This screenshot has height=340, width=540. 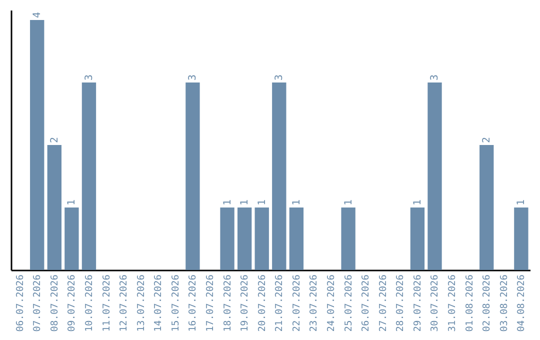 What do you see at coordinates (176, 303) in the screenshot?
I see `x-tick-label: 15.07.2026` at bounding box center [176, 303].